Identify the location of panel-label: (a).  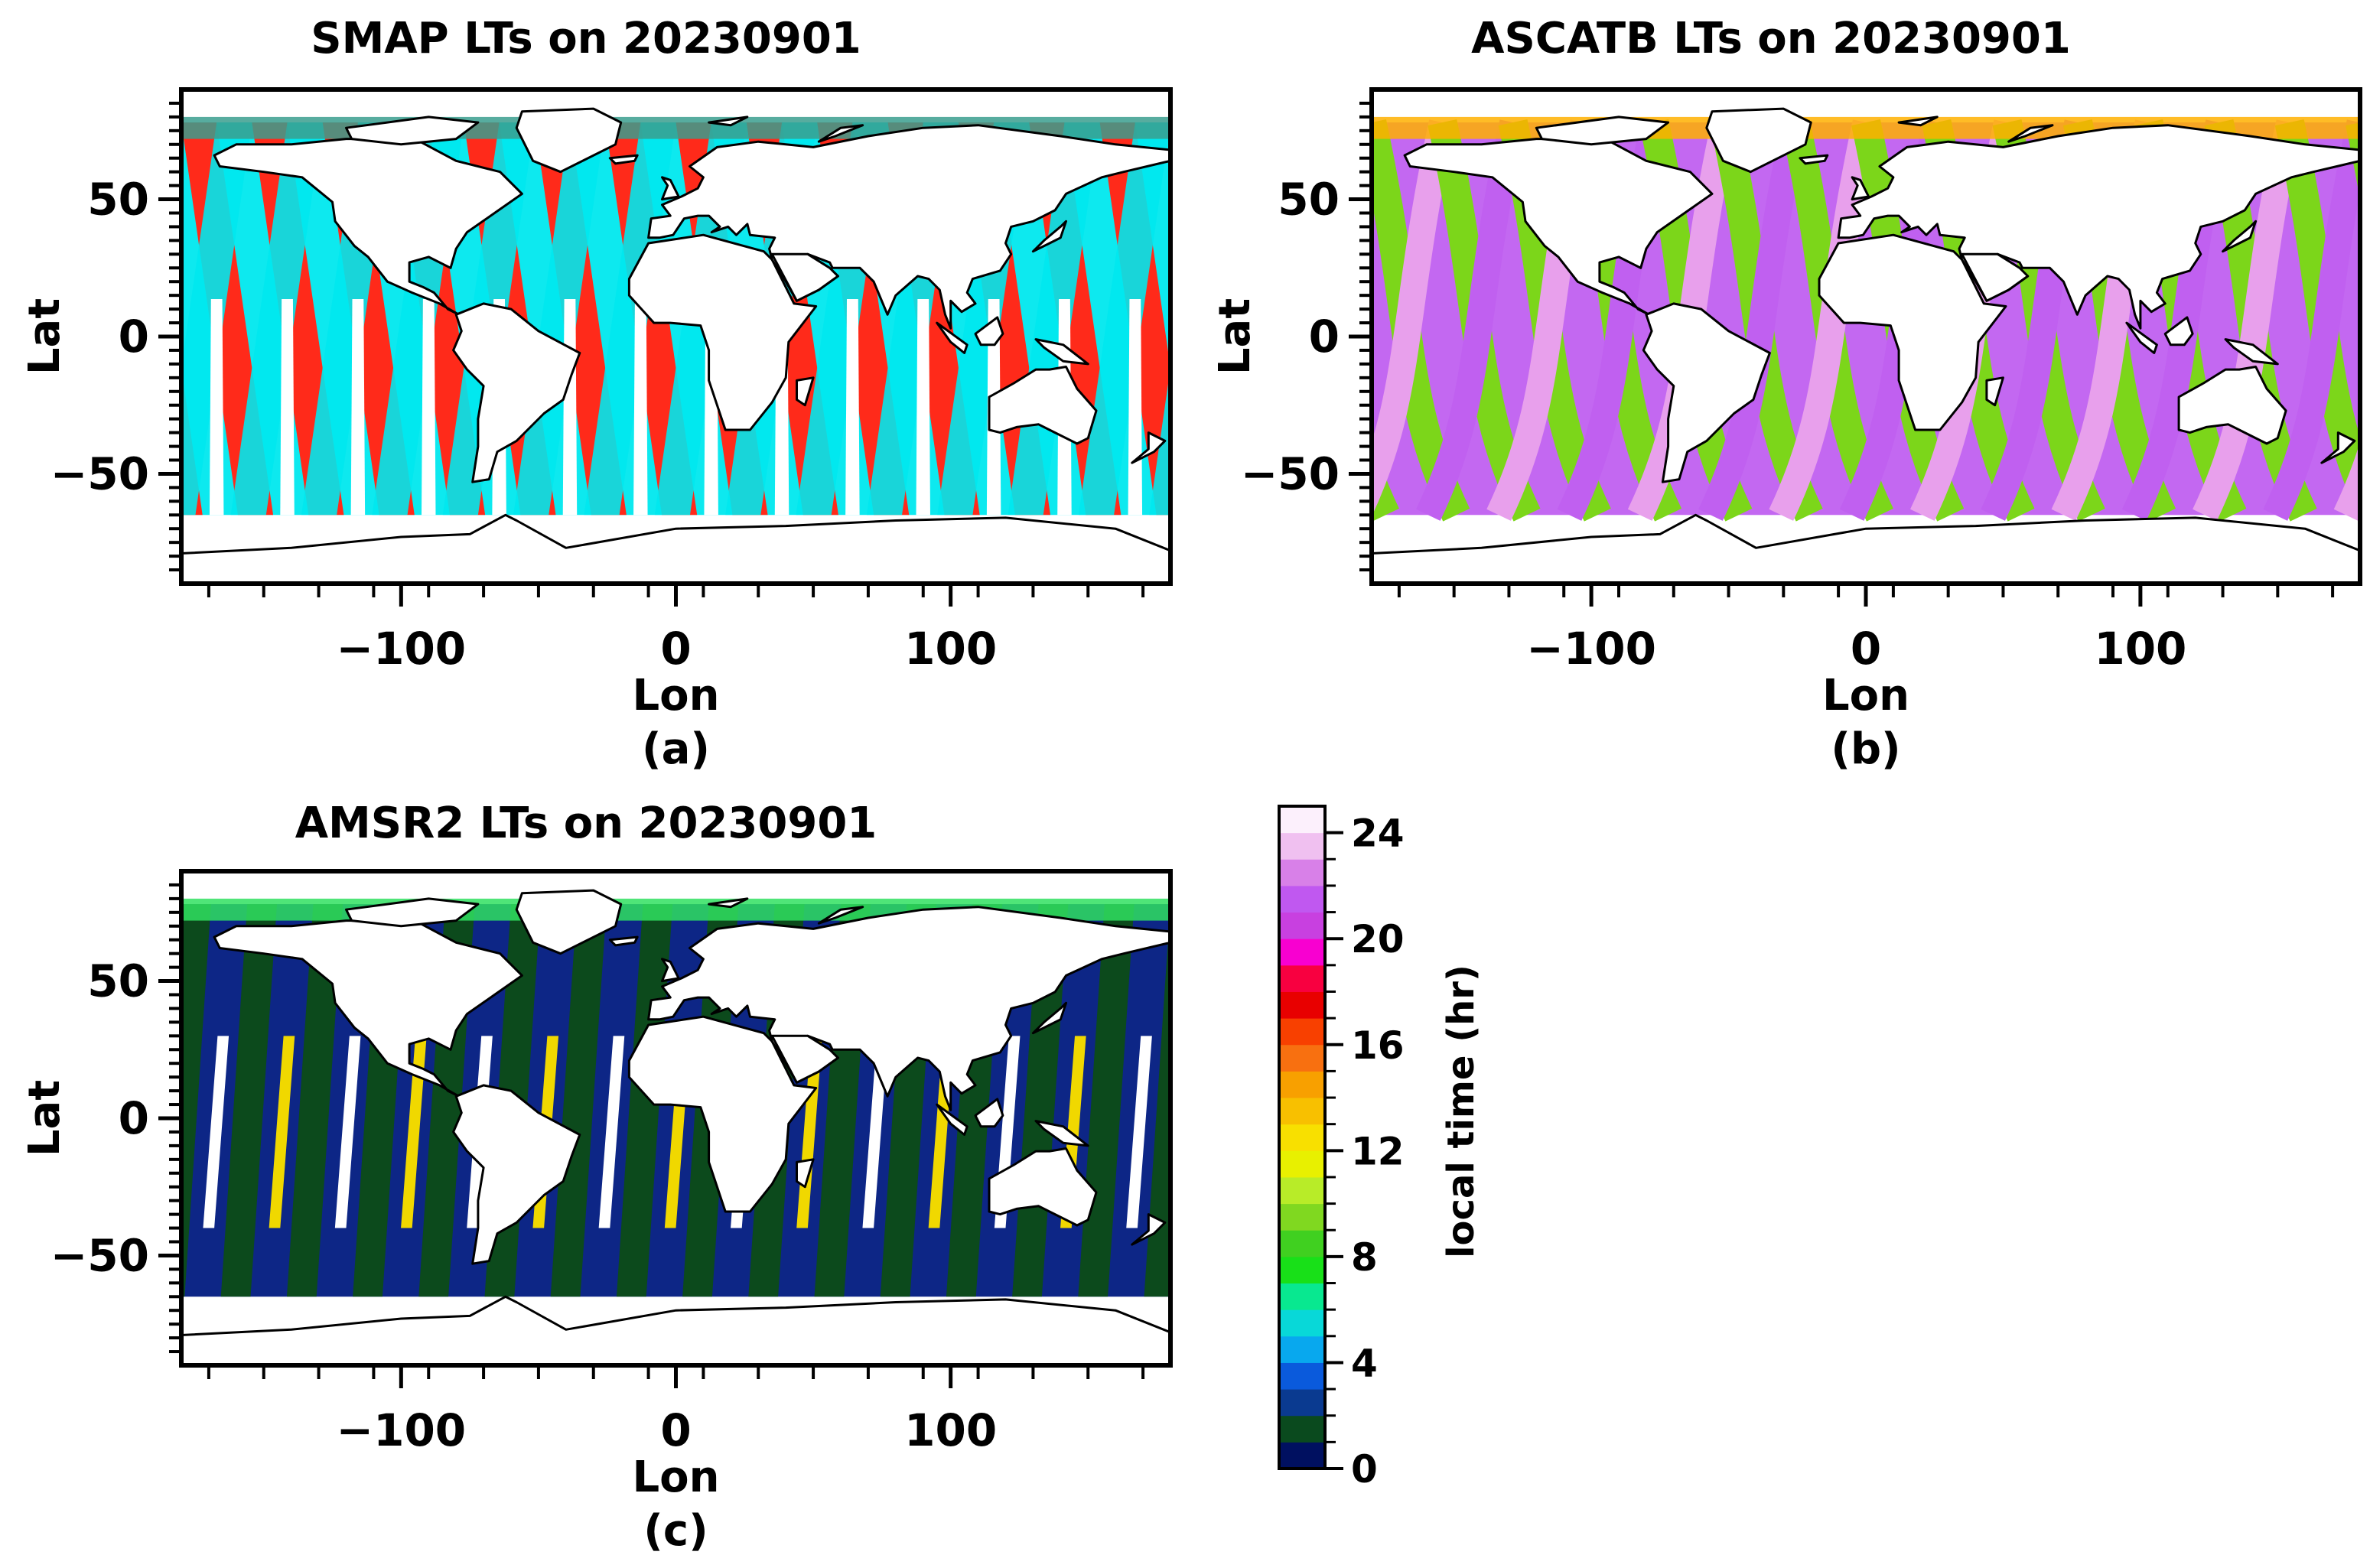
(676, 749).